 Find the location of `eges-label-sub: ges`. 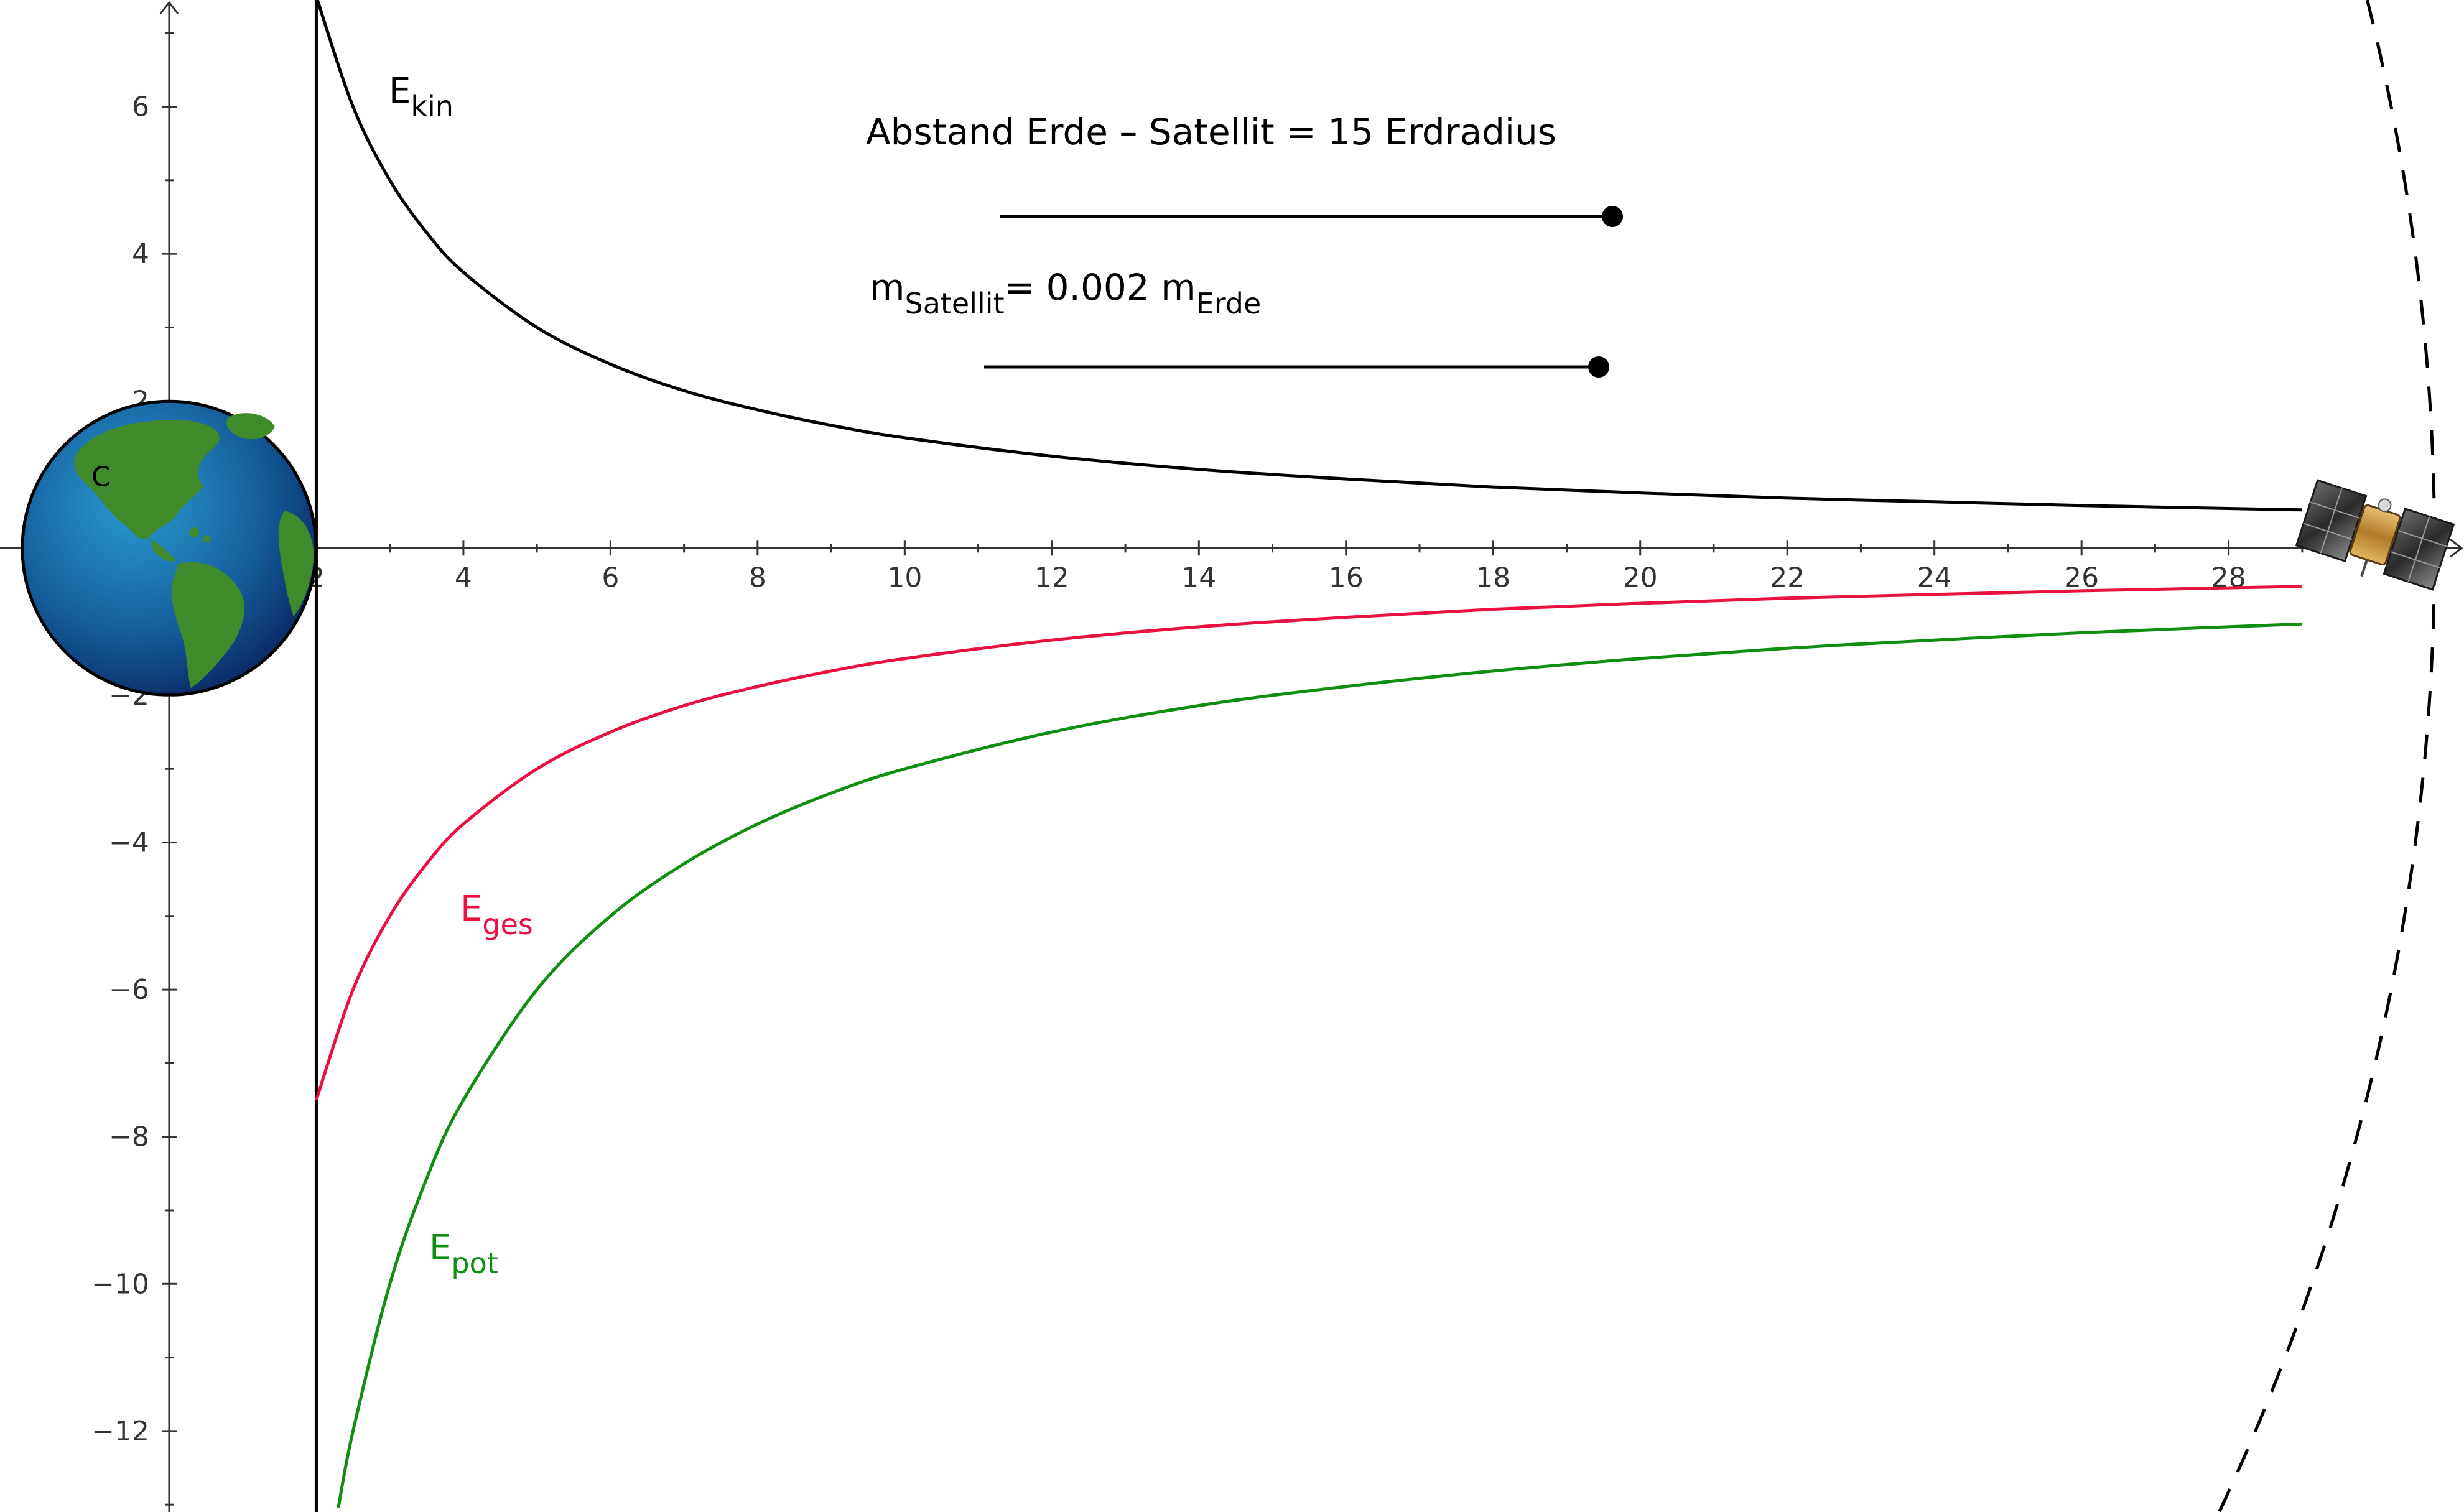

eges-label-sub: ges is located at coordinates (507, 924).